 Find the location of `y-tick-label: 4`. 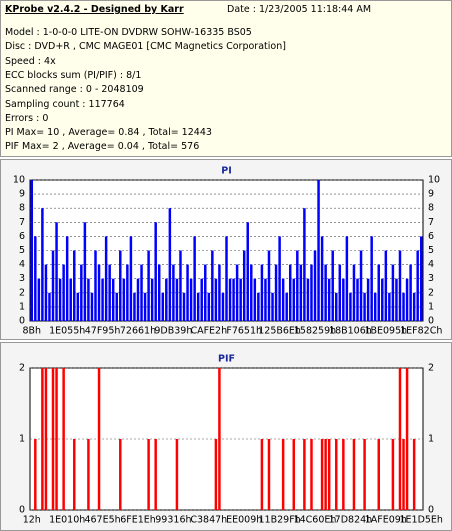

y-tick-label: 4 is located at coordinates (22, 264).